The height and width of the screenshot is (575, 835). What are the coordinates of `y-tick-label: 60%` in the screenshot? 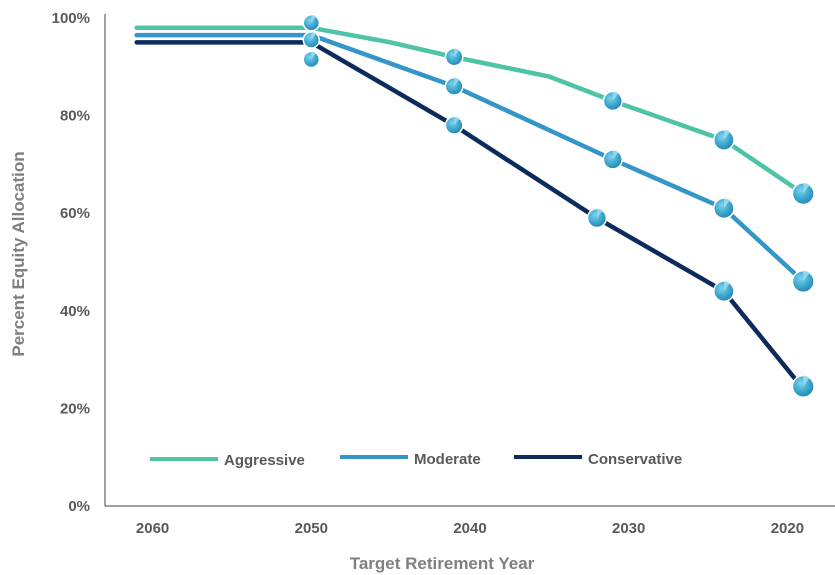 It's located at (75, 213).